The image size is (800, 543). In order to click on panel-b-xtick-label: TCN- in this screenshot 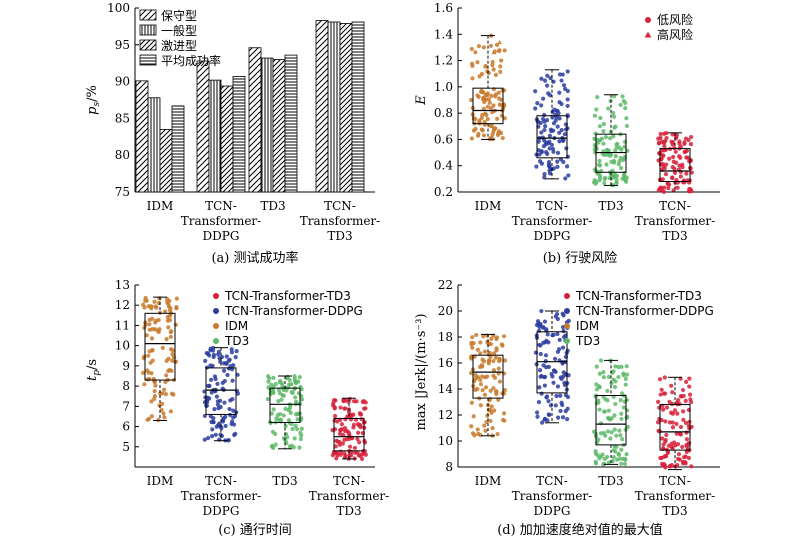, I will do `click(675, 206)`.